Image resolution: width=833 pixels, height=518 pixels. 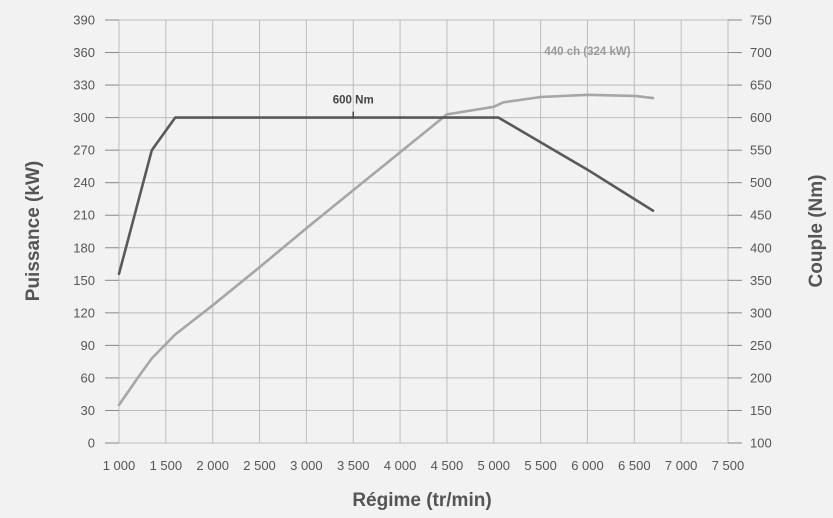 I want to click on left-axis-title: Puissance (kW), so click(x=33, y=231).